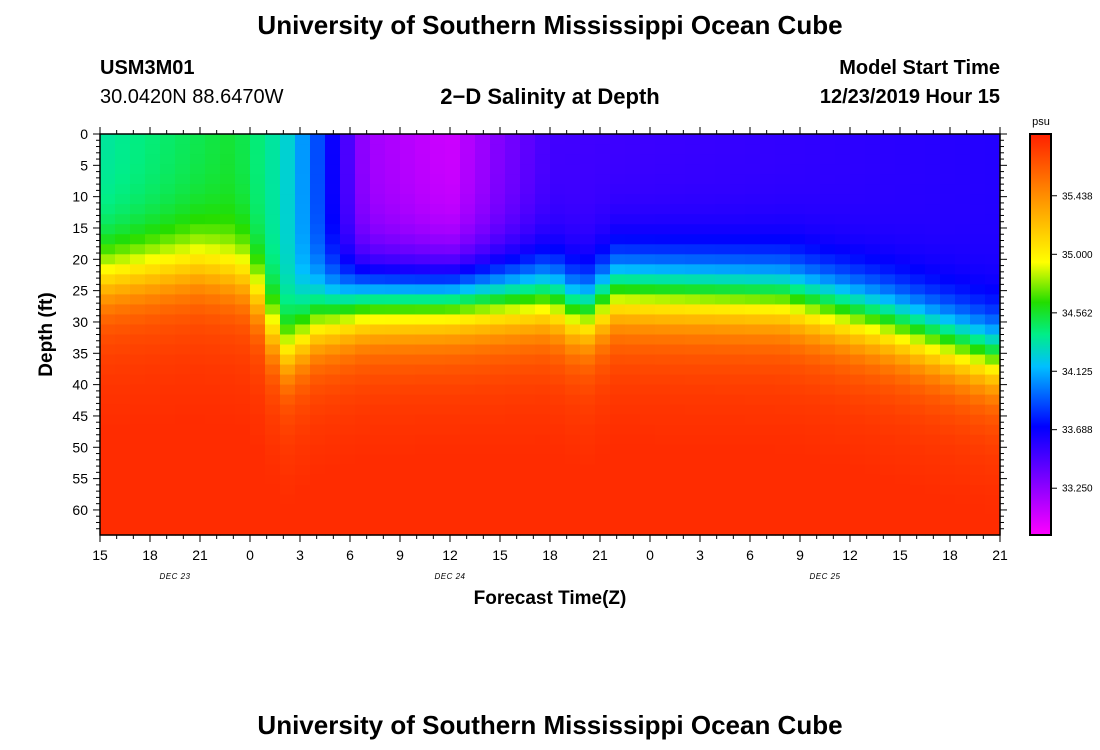  I want to click on x-tick-label: 9, so click(800, 555).